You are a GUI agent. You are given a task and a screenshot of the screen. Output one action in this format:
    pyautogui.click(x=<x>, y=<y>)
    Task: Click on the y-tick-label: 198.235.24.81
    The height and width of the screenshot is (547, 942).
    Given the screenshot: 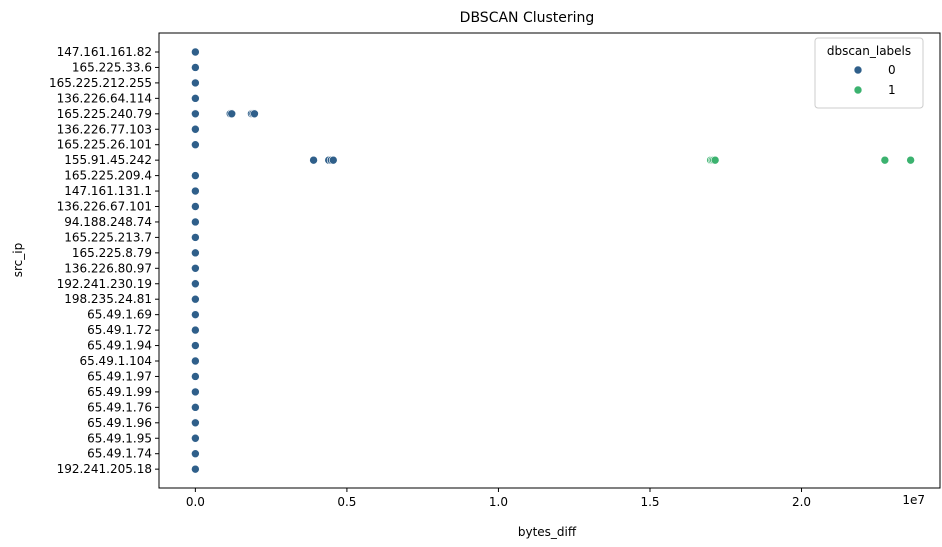 What is the action you would take?
    pyautogui.click(x=108, y=299)
    